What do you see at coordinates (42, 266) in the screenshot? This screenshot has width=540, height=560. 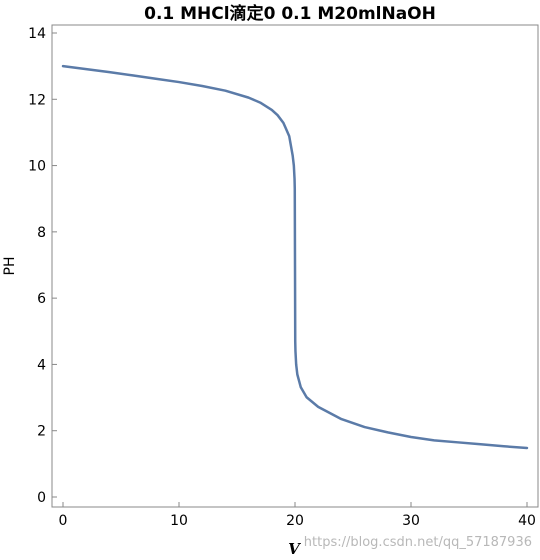 I see `y-axis-ticks: 0 2 4 6 8 10 12 14` at bounding box center [42, 266].